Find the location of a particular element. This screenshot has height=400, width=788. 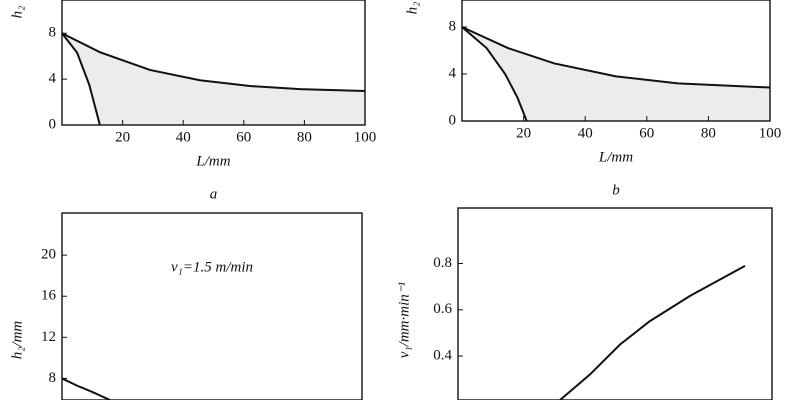

y-tick-label: 12 is located at coordinates (48, 337).